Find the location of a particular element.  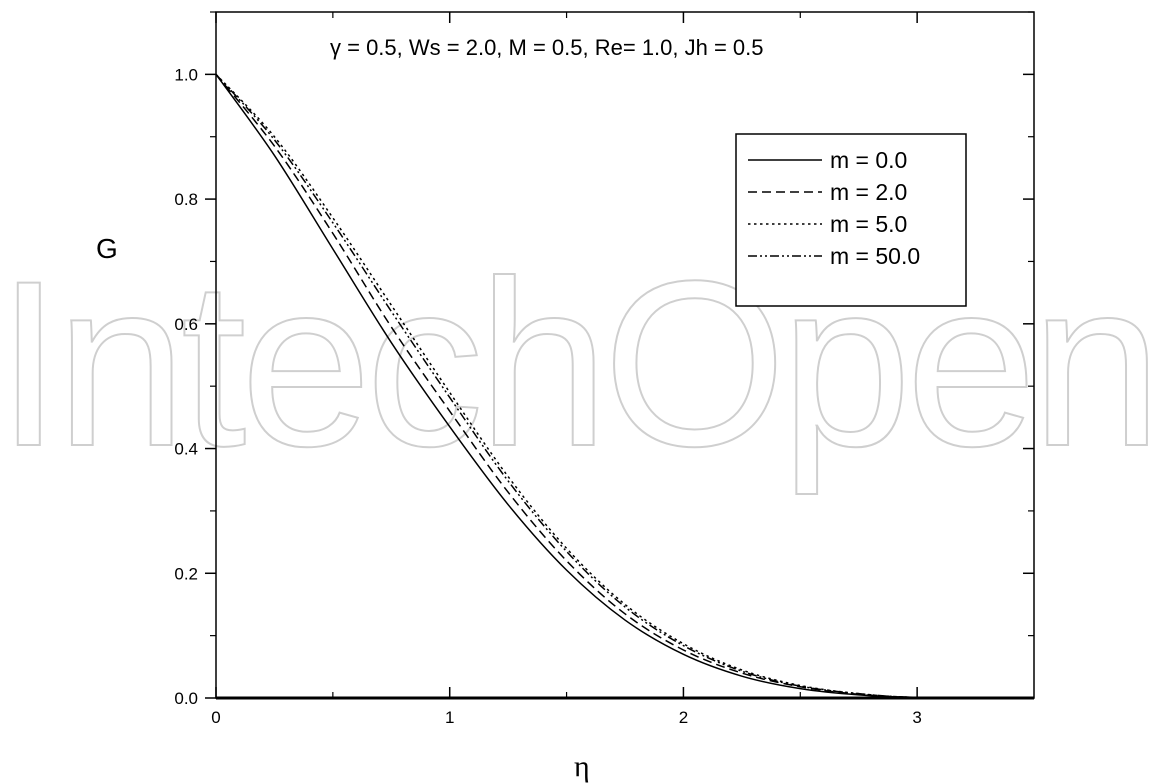

y-axis-title: G is located at coordinates (107, 248).